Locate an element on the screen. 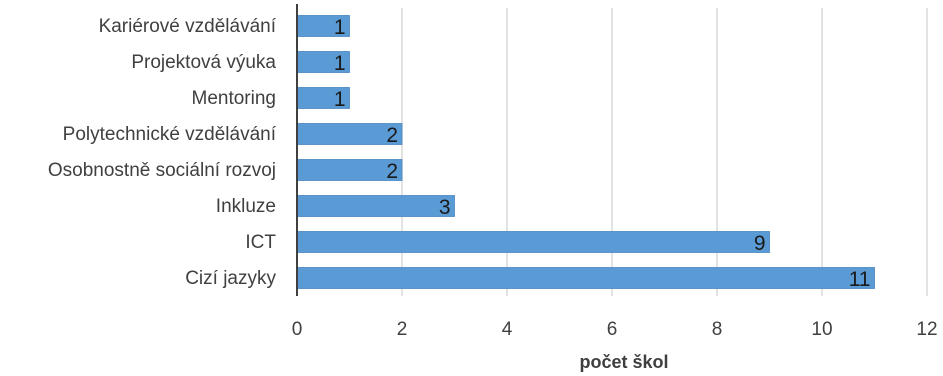 The height and width of the screenshot is (376, 943). x-tick-label: 12 is located at coordinates (926, 329).